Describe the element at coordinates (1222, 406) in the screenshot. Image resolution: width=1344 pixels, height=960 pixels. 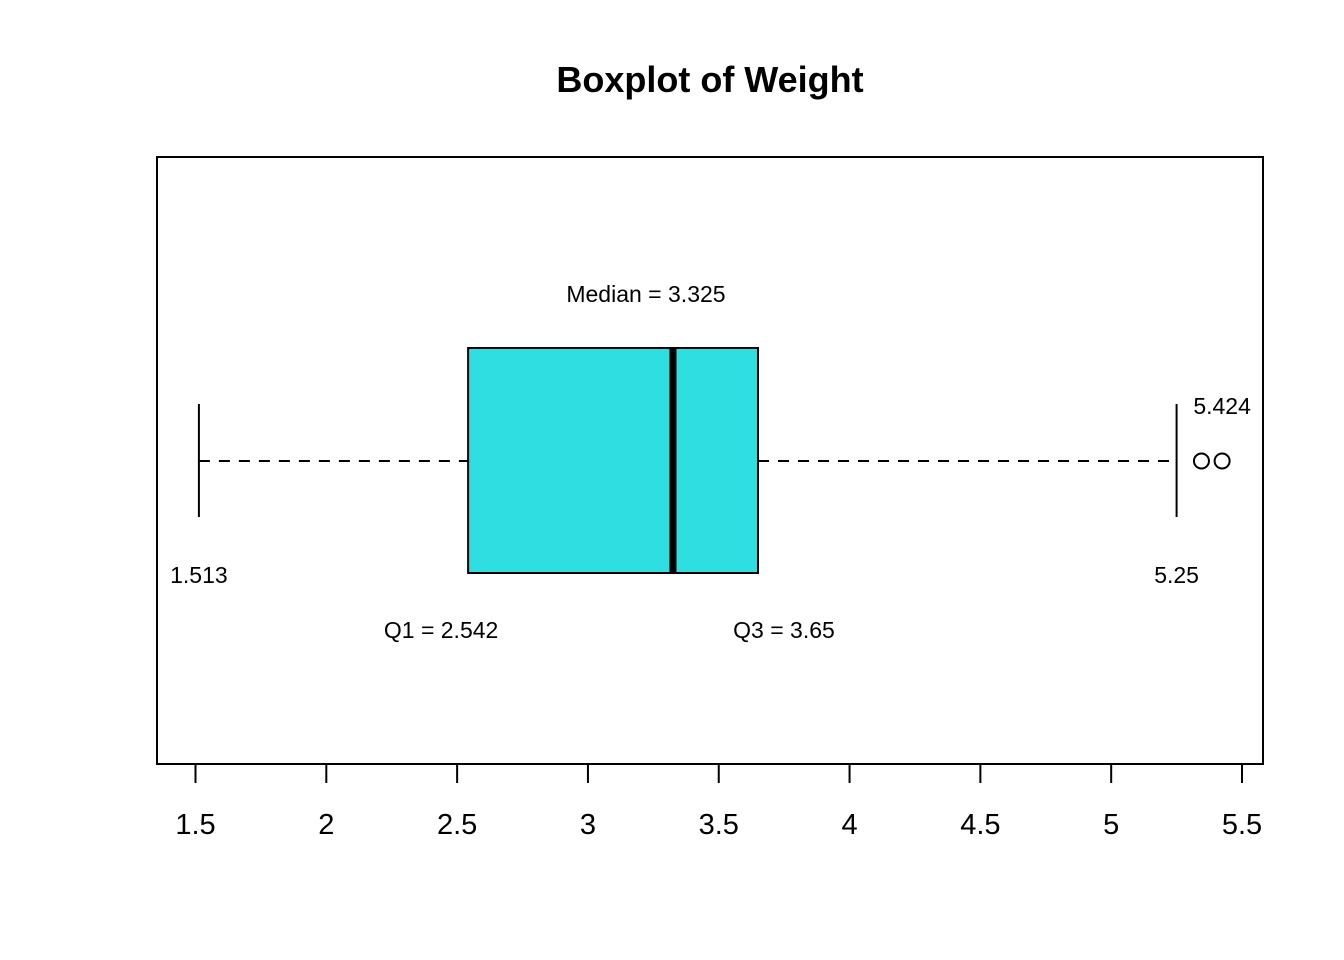
I see `outlier-annotation: 5.424` at that location.